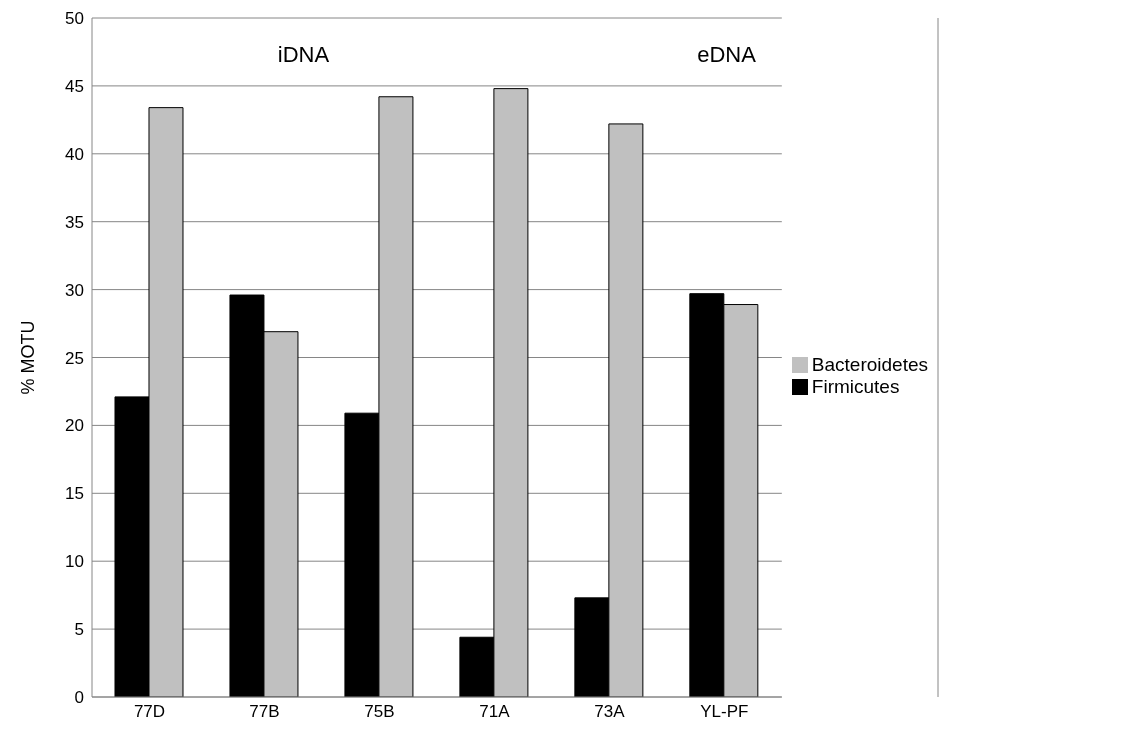  I want to click on y-axis-title: % MOTU, so click(28, 357).